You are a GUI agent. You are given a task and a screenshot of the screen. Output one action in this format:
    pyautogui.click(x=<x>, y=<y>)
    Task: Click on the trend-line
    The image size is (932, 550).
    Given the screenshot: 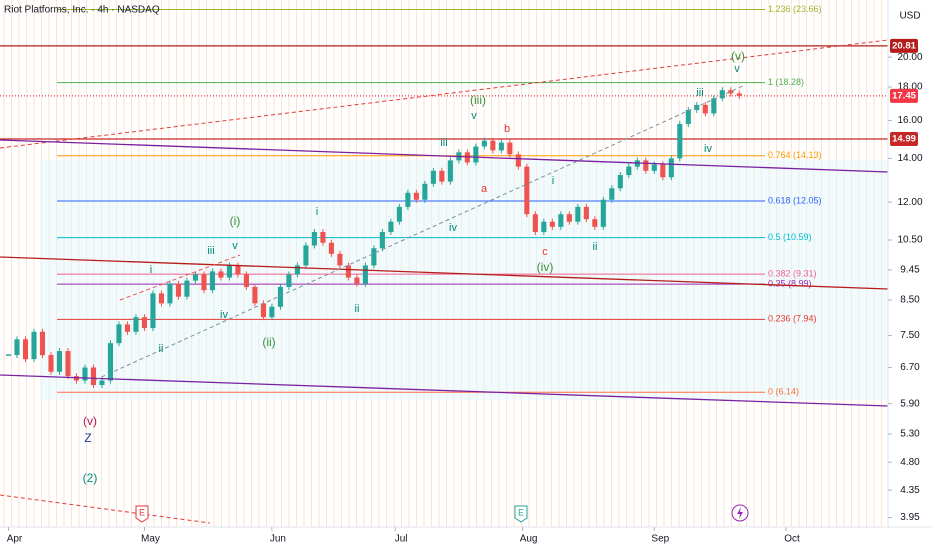 What is the action you would take?
    pyautogui.click(x=180, y=277)
    